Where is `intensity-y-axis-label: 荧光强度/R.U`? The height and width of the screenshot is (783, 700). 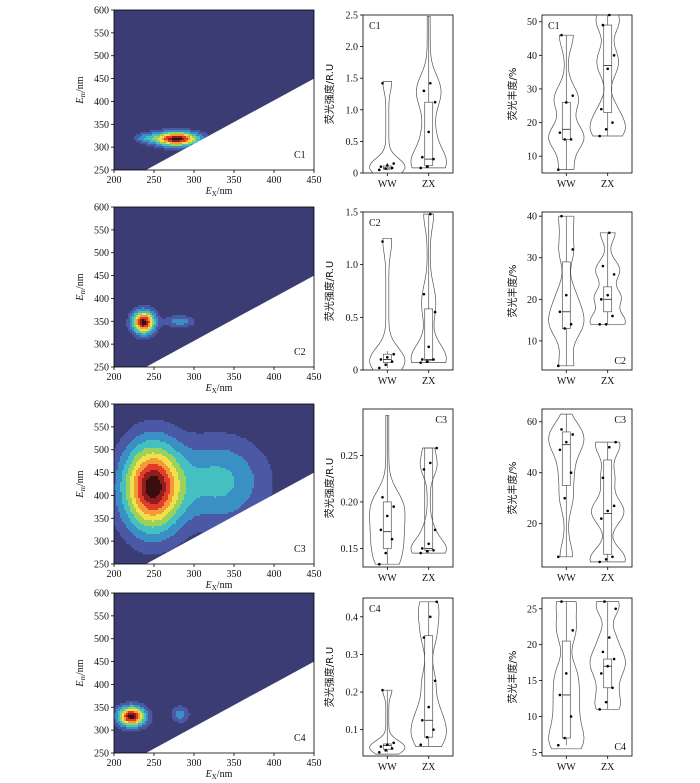 intensity-y-axis-label: 荧光强度/R.U is located at coordinates (329, 94).